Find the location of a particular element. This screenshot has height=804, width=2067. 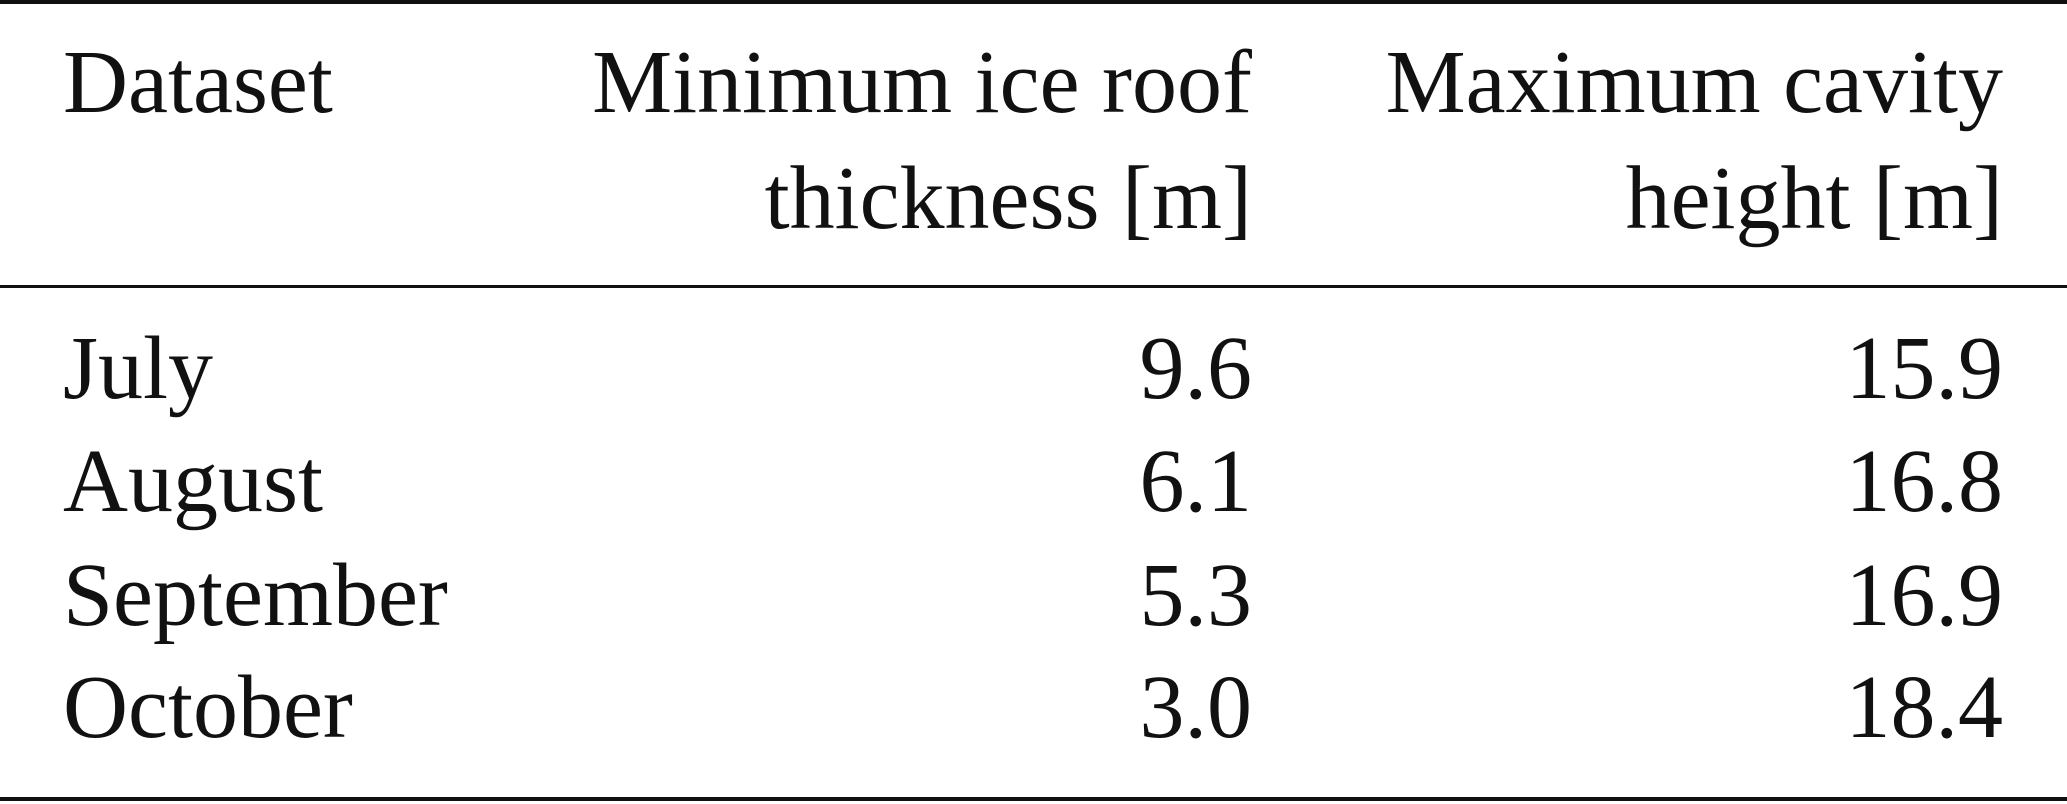

mid-rule is located at coordinates (1033, 286).